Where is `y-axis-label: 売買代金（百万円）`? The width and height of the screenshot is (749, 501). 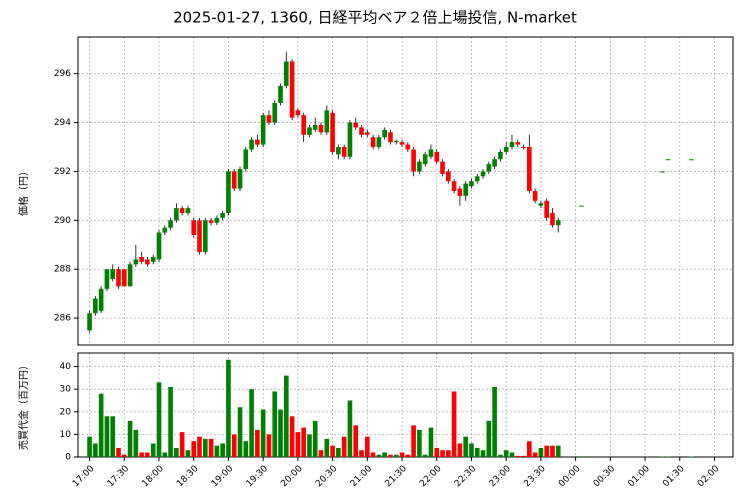
y-axis-label: 売買代金（百万円） is located at coordinates (23, 405).